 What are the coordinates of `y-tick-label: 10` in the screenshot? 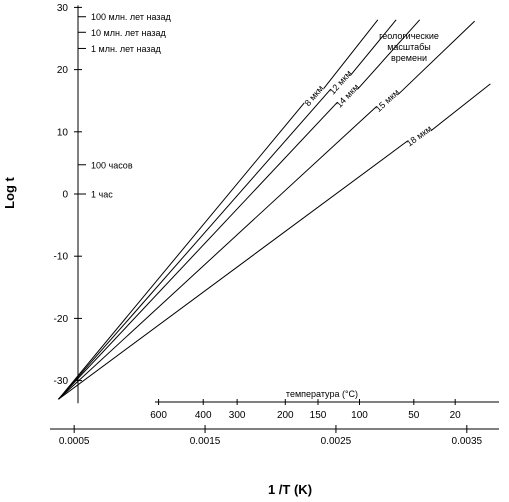 It's located at (63, 132).